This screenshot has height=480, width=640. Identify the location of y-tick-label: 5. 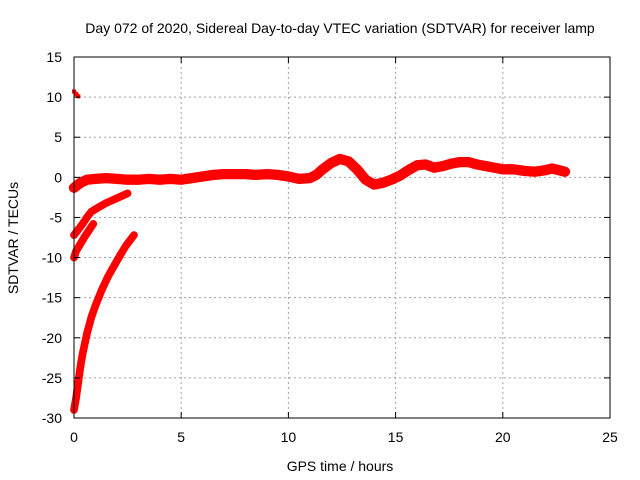
(58, 137).